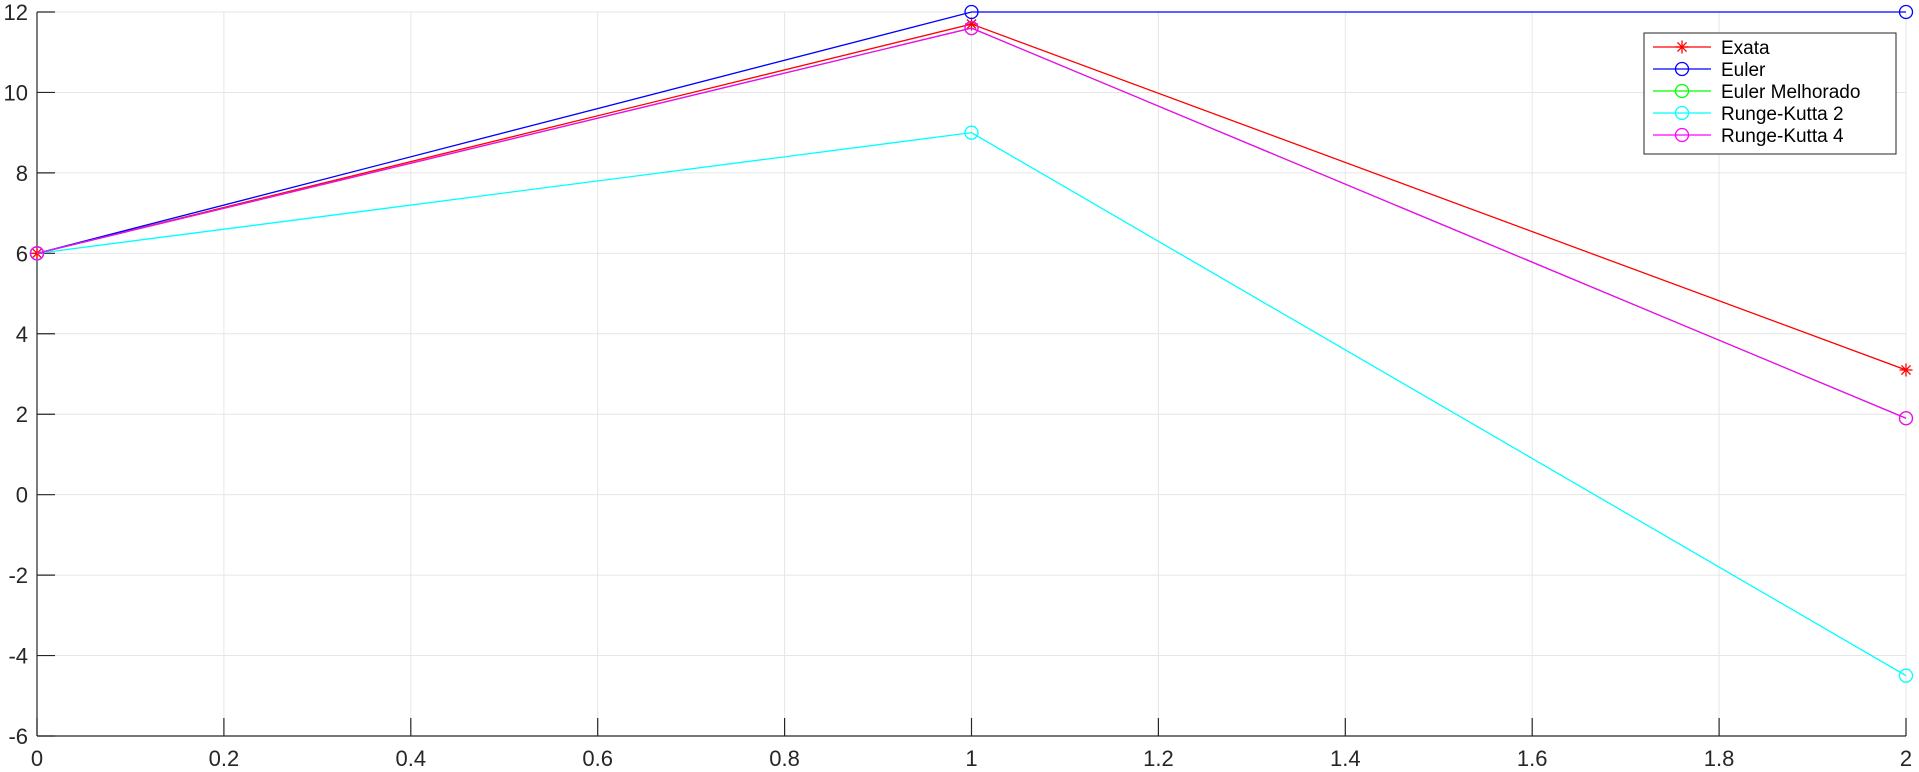 This screenshot has width=1919, height=772. What do you see at coordinates (1745, 48) in the screenshot?
I see `legend-label-exata: Exata` at bounding box center [1745, 48].